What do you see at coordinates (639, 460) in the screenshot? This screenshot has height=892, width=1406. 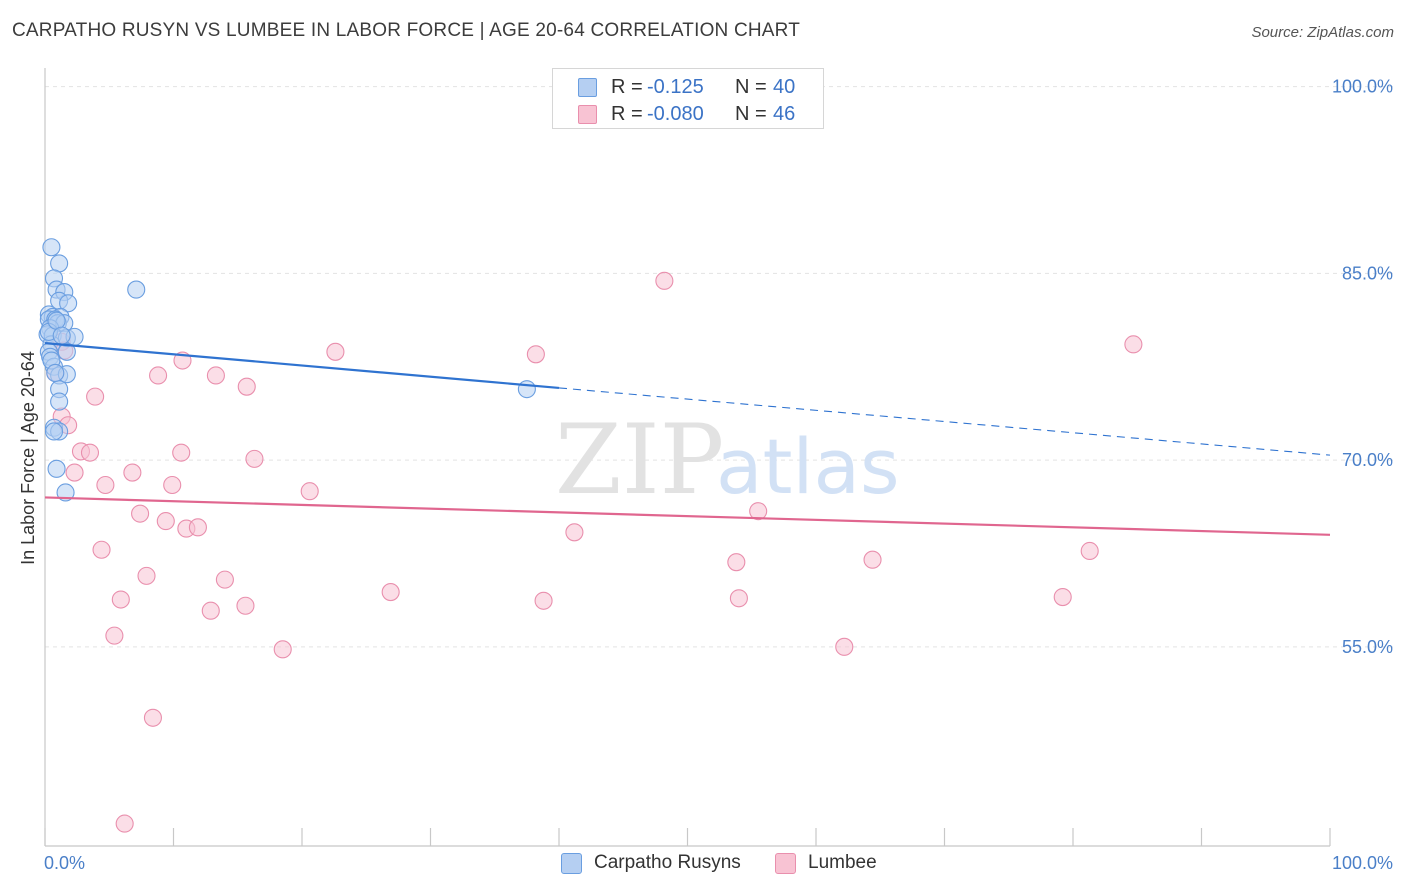 I see `watermark-zip: ZIP` at bounding box center [639, 460].